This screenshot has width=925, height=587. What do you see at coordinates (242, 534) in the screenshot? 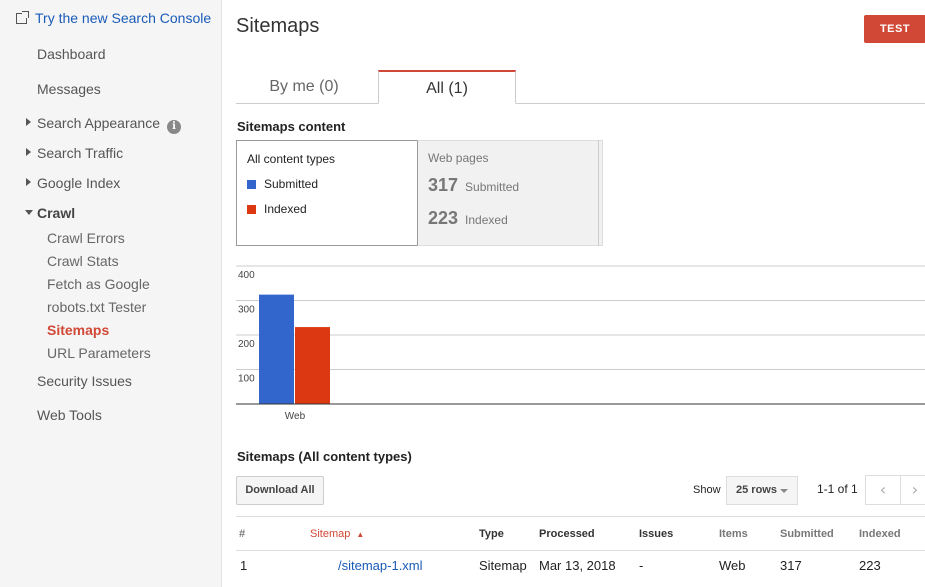
I see `column-header-num: #` at bounding box center [242, 534].